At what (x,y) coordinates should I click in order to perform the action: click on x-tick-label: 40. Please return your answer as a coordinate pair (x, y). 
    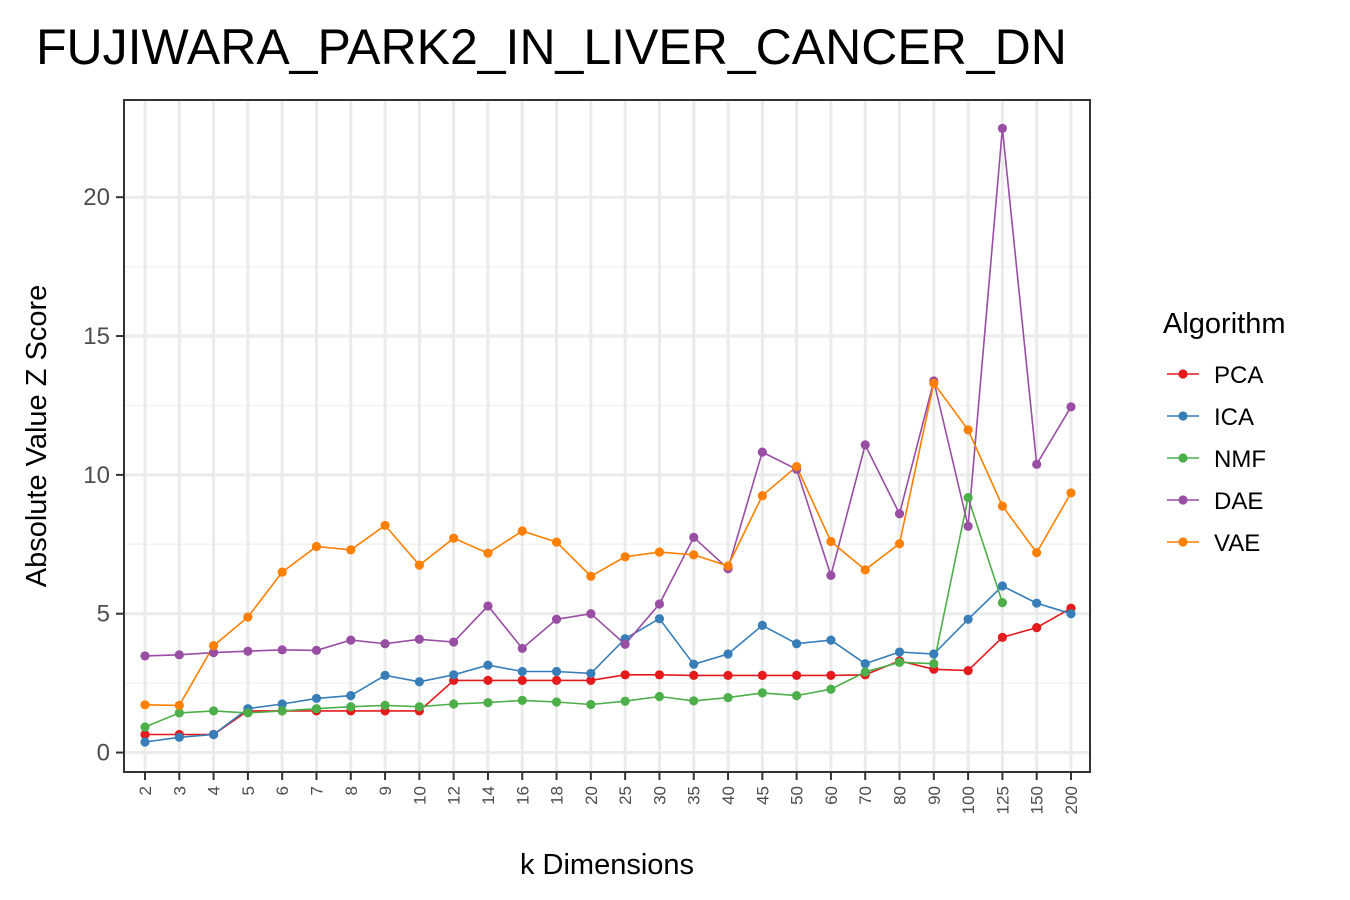
    Looking at the image, I should click on (728, 795).